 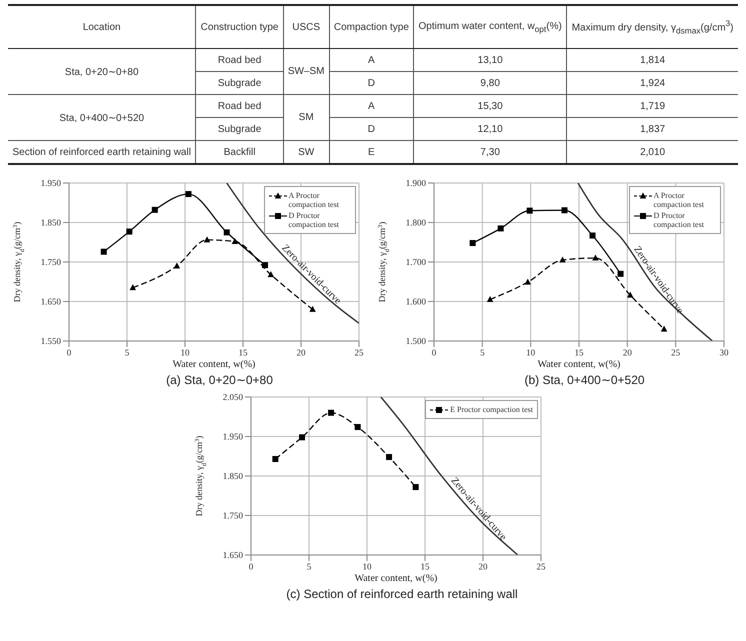 What do you see at coordinates (415, 223) in the screenshot?
I see `y-tick-label: 1.800` at bounding box center [415, 223].